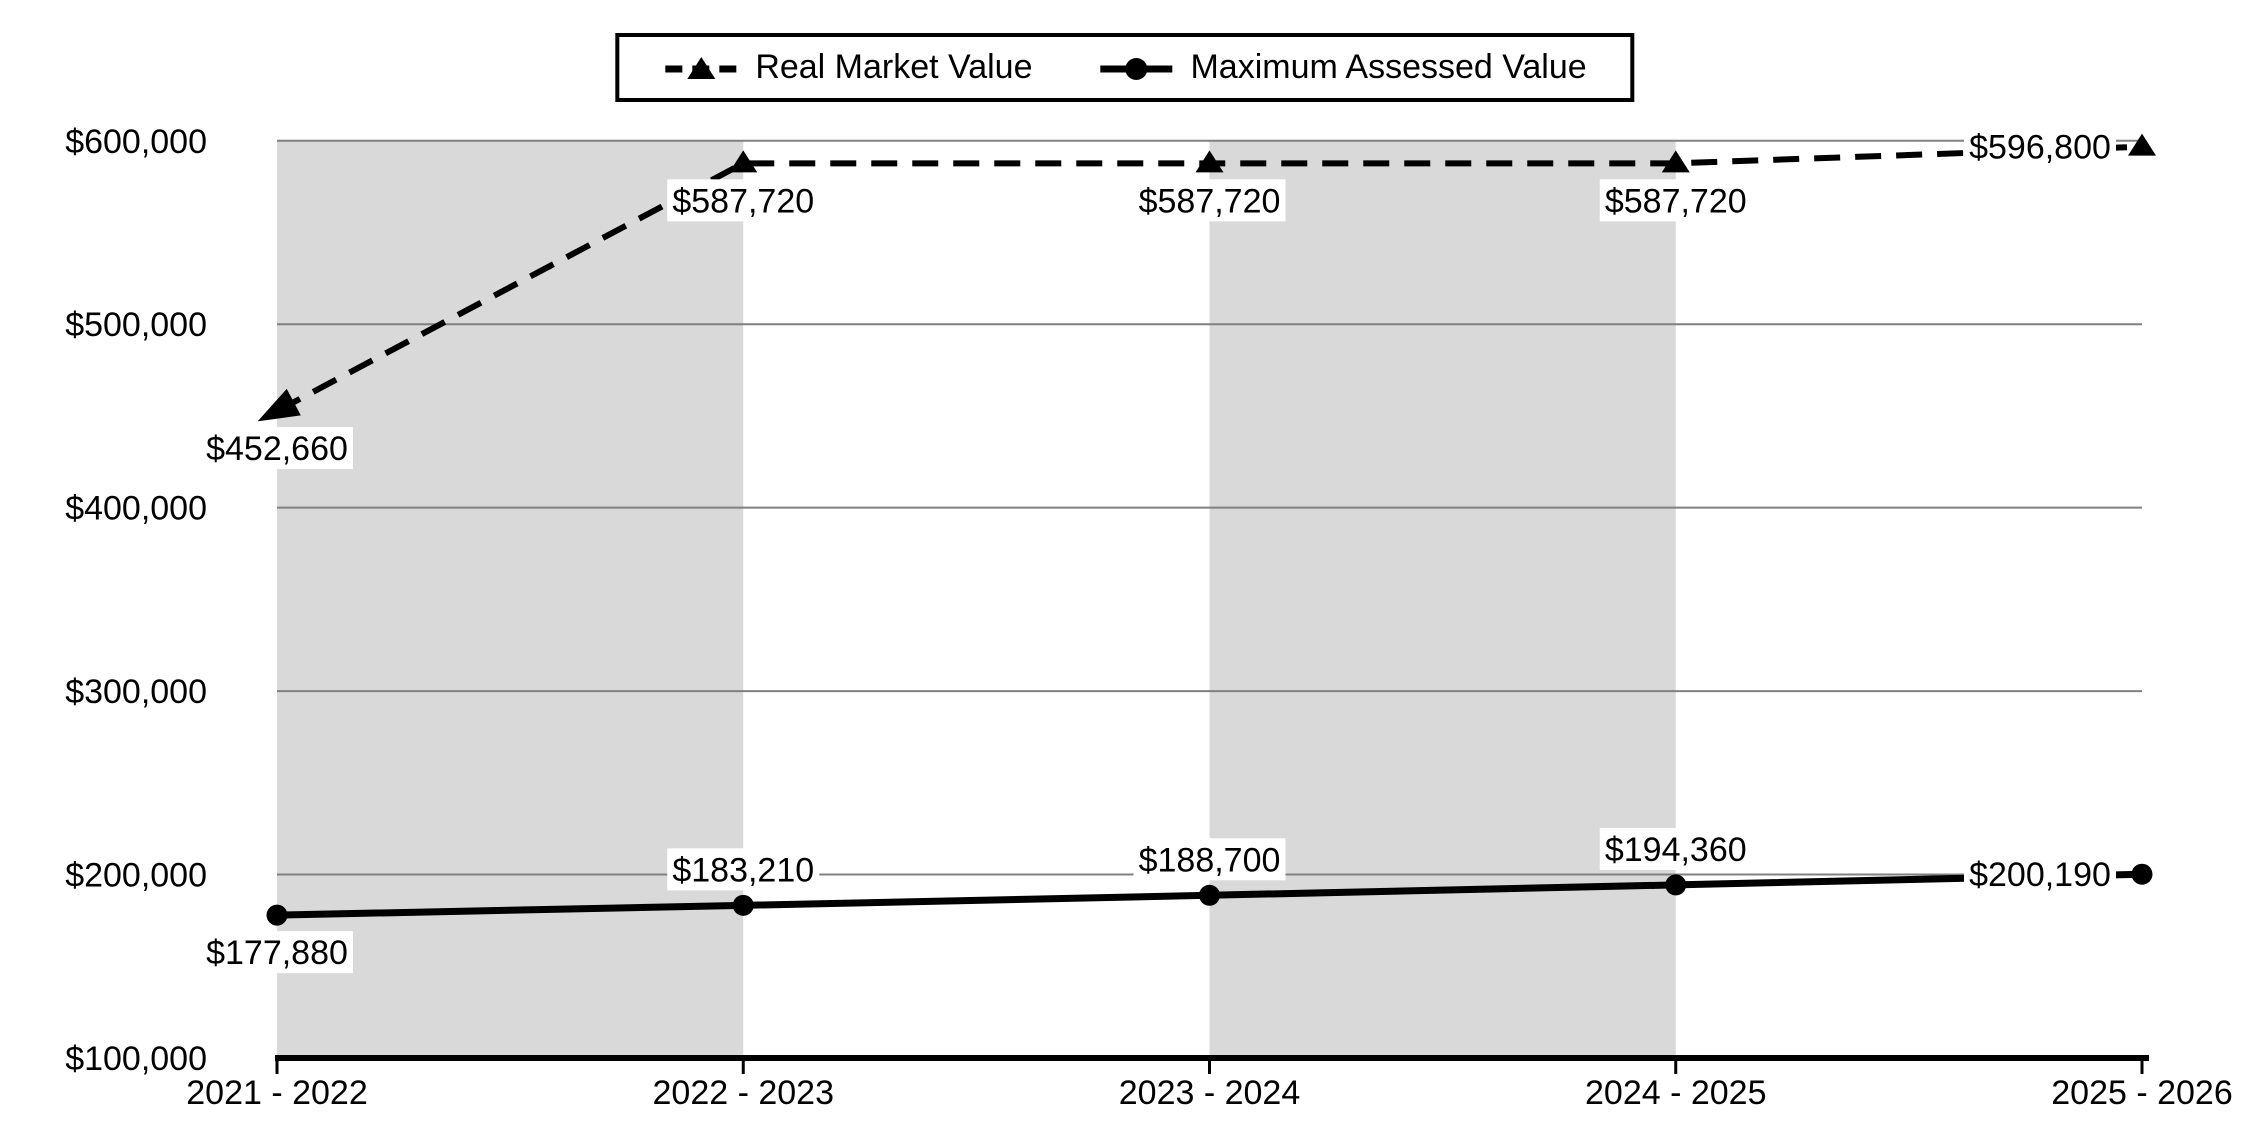 The image size is (2250, 1140). I want to click on x-axis-tick-label: 2024 - 2025, so click(1676, 1093).